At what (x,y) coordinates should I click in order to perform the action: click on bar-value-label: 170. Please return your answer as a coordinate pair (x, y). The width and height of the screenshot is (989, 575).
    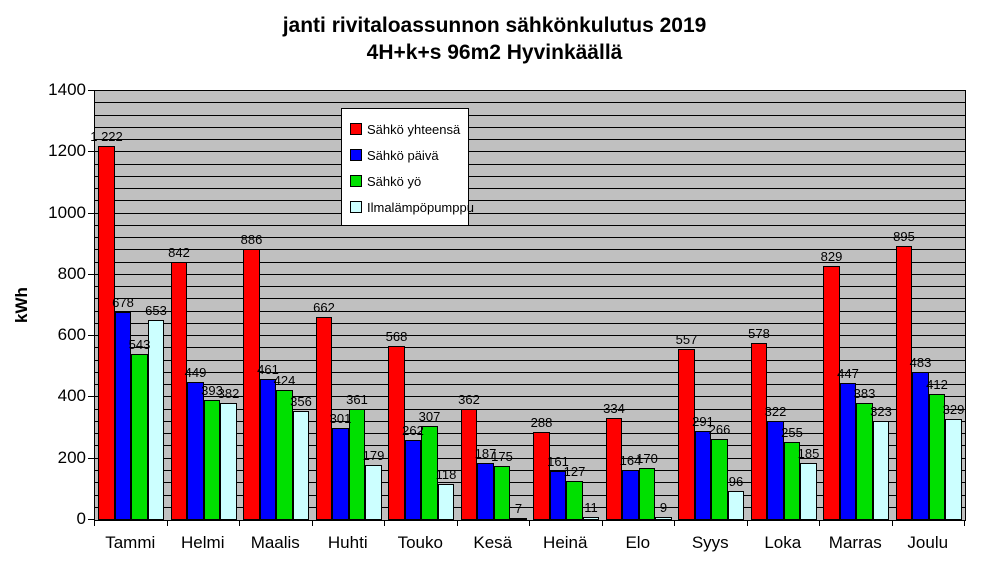
    Looking at the image, I should click on (647, 458).